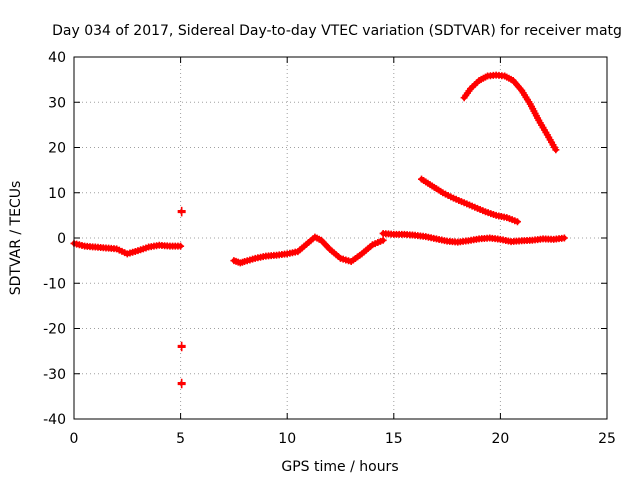 This screenshot has width=640, height=480. Describe the element at coordinates (500, 439) in the screenshot. I see `x-tick-label: 20` at that location.